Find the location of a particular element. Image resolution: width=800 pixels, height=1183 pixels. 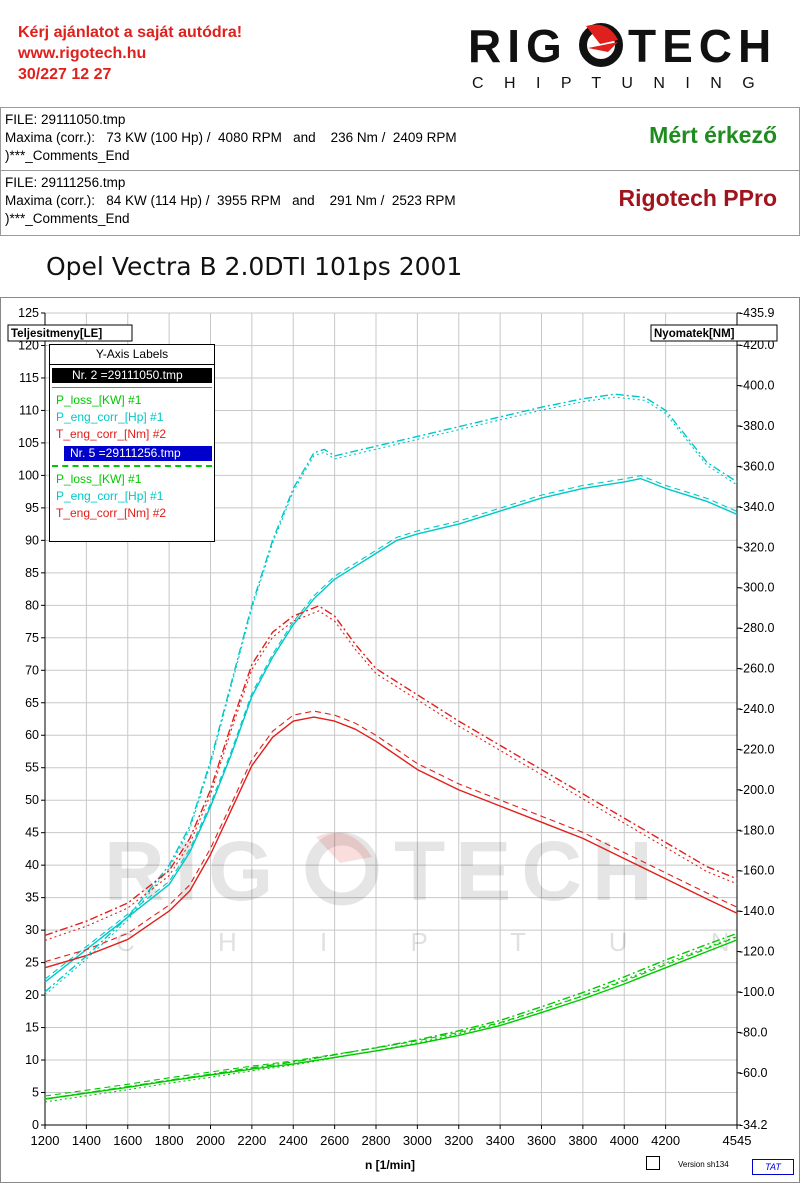

tick-label-left: 110 is located at coordinates (29, 410).